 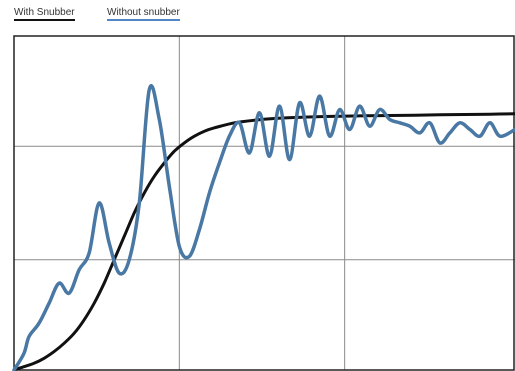 I want to click on legend-without-snubber: Without snubber, so click(x=143, y=14).